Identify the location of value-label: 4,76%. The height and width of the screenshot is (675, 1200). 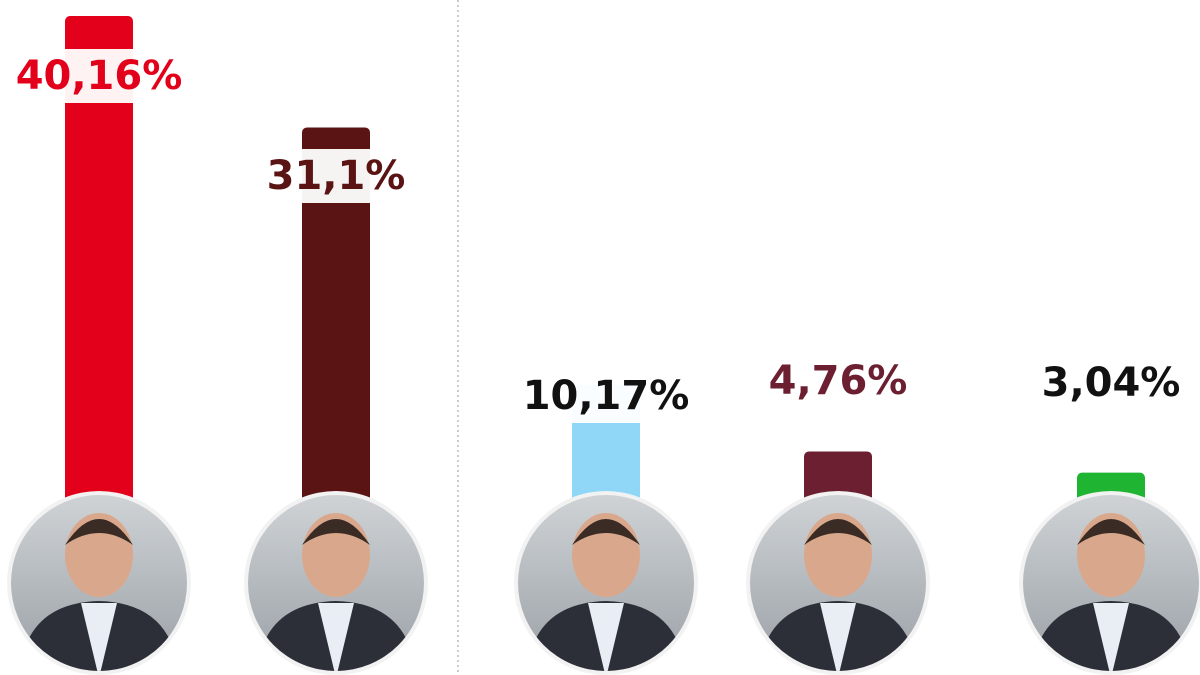
(838, 381).